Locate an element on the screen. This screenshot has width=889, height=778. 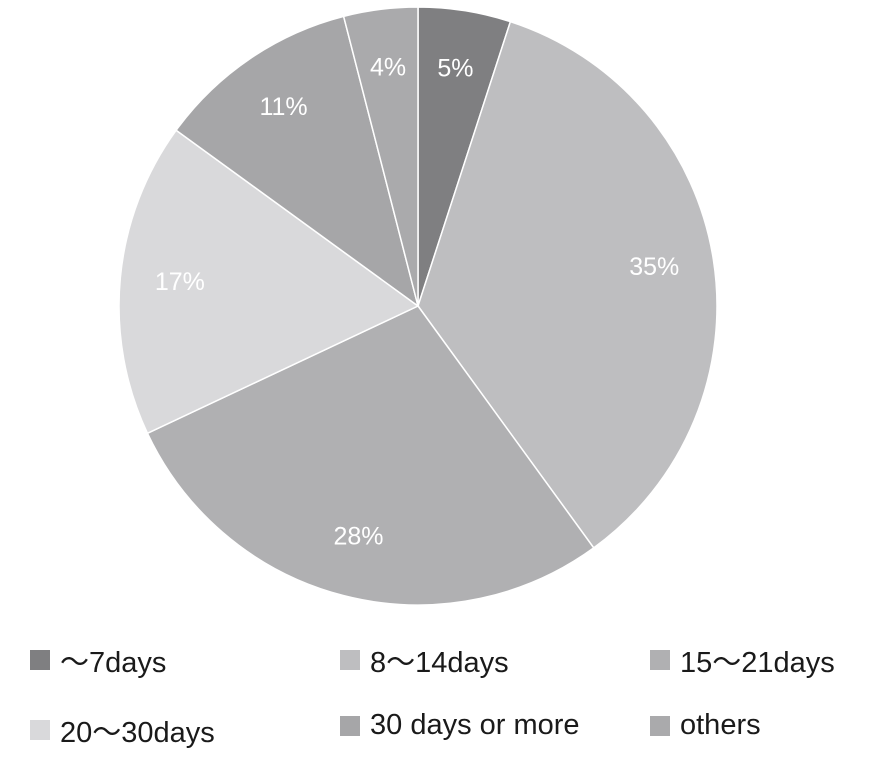
data-label: 17% is located at coordinates (180, 282).